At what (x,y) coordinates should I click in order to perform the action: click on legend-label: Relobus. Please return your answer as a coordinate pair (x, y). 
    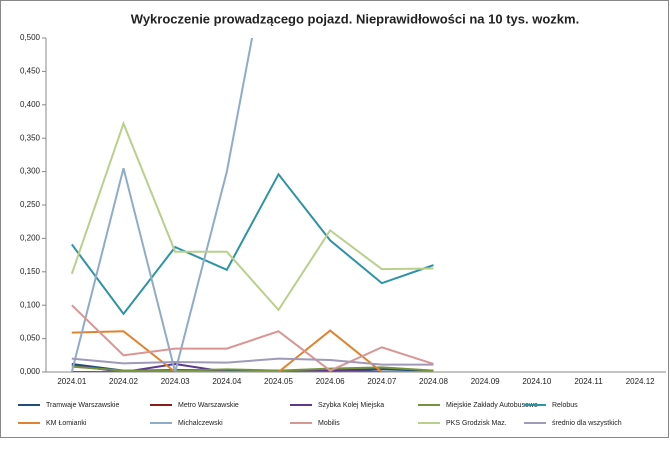
    Looking at the image, I should click on (565, 405).